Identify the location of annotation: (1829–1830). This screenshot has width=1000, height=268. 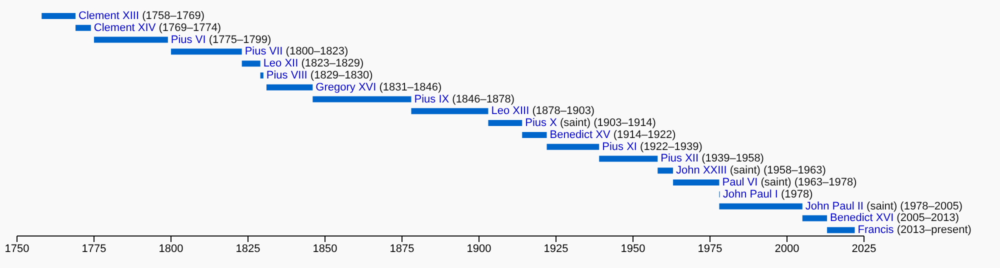
(340, 75).